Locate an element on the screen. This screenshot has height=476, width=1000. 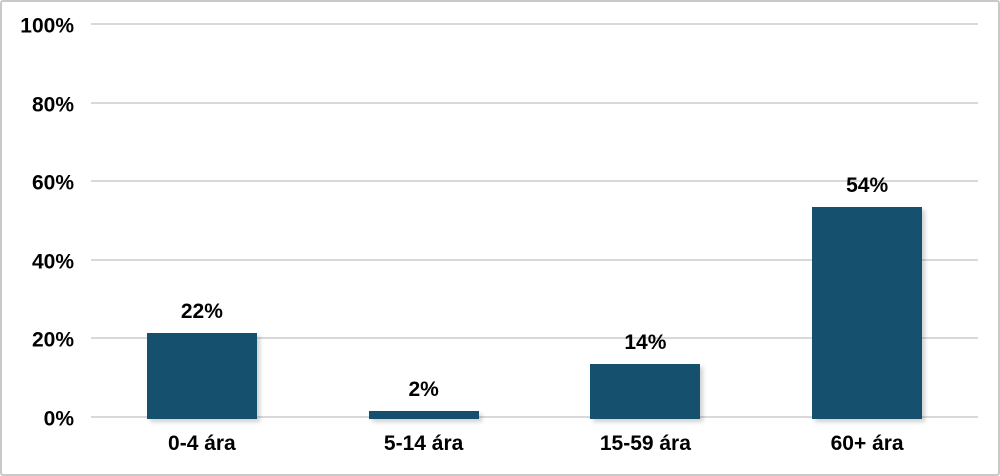
bar-5-14 ára is located at coordinates (423, 415).